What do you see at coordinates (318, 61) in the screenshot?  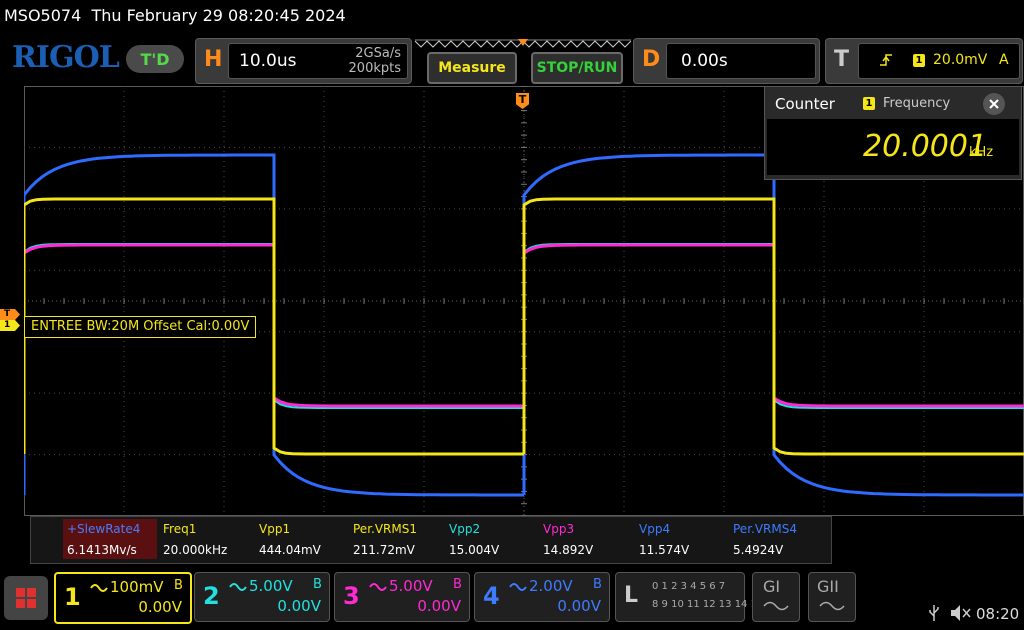 I see `timebase-field: 10.0us 2GSa/s 200kpts` at bounding box center [318, 61].